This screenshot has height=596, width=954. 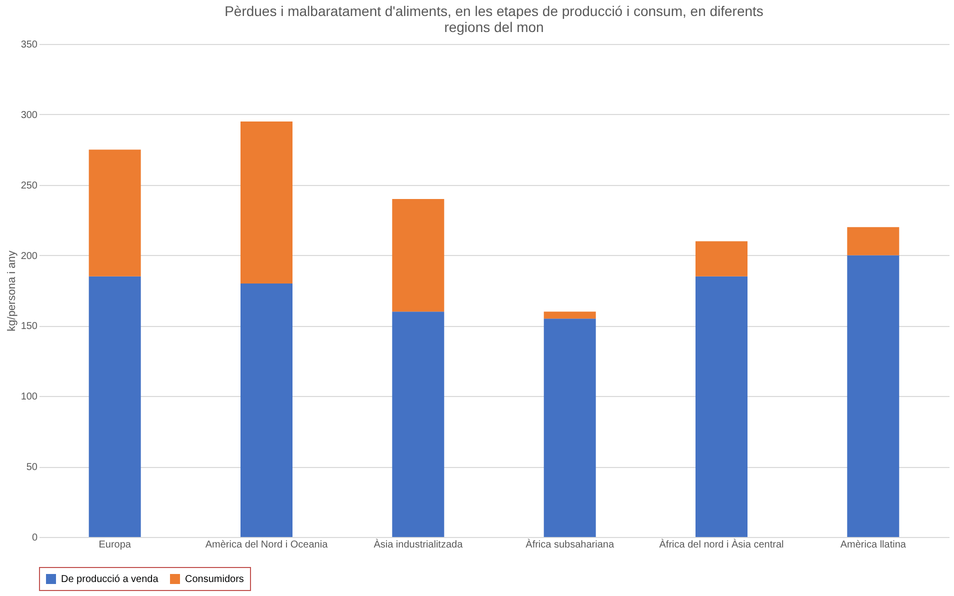 I want to click on y-tick-label: 250, so click(x=29, y=186).